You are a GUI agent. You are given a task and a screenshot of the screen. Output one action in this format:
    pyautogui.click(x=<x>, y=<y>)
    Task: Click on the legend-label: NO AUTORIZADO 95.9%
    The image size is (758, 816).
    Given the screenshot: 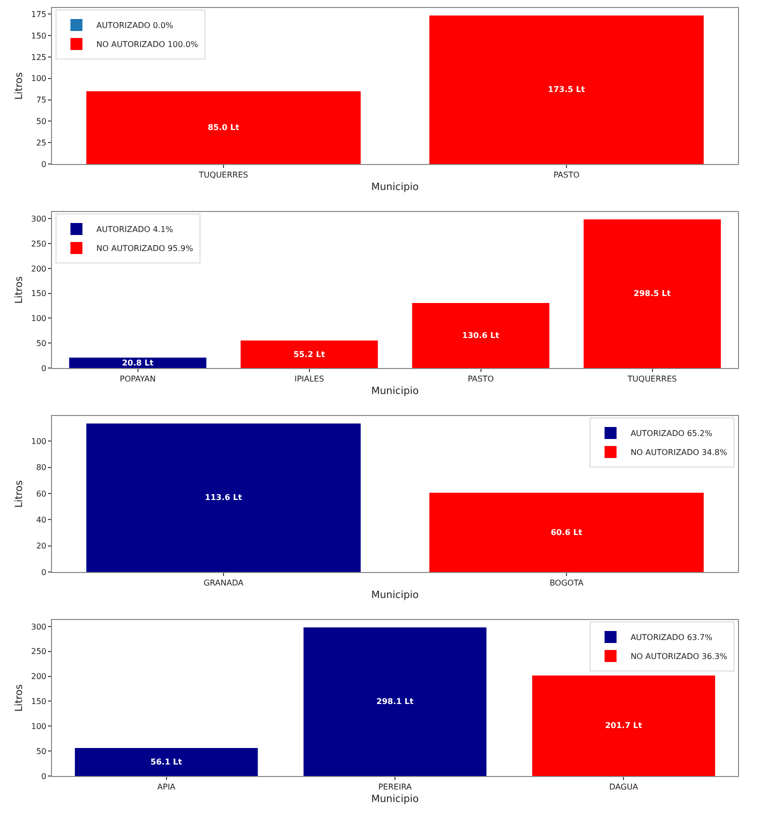 What is the action you would take?
    pyautogui.click(x=145, y=249)
    